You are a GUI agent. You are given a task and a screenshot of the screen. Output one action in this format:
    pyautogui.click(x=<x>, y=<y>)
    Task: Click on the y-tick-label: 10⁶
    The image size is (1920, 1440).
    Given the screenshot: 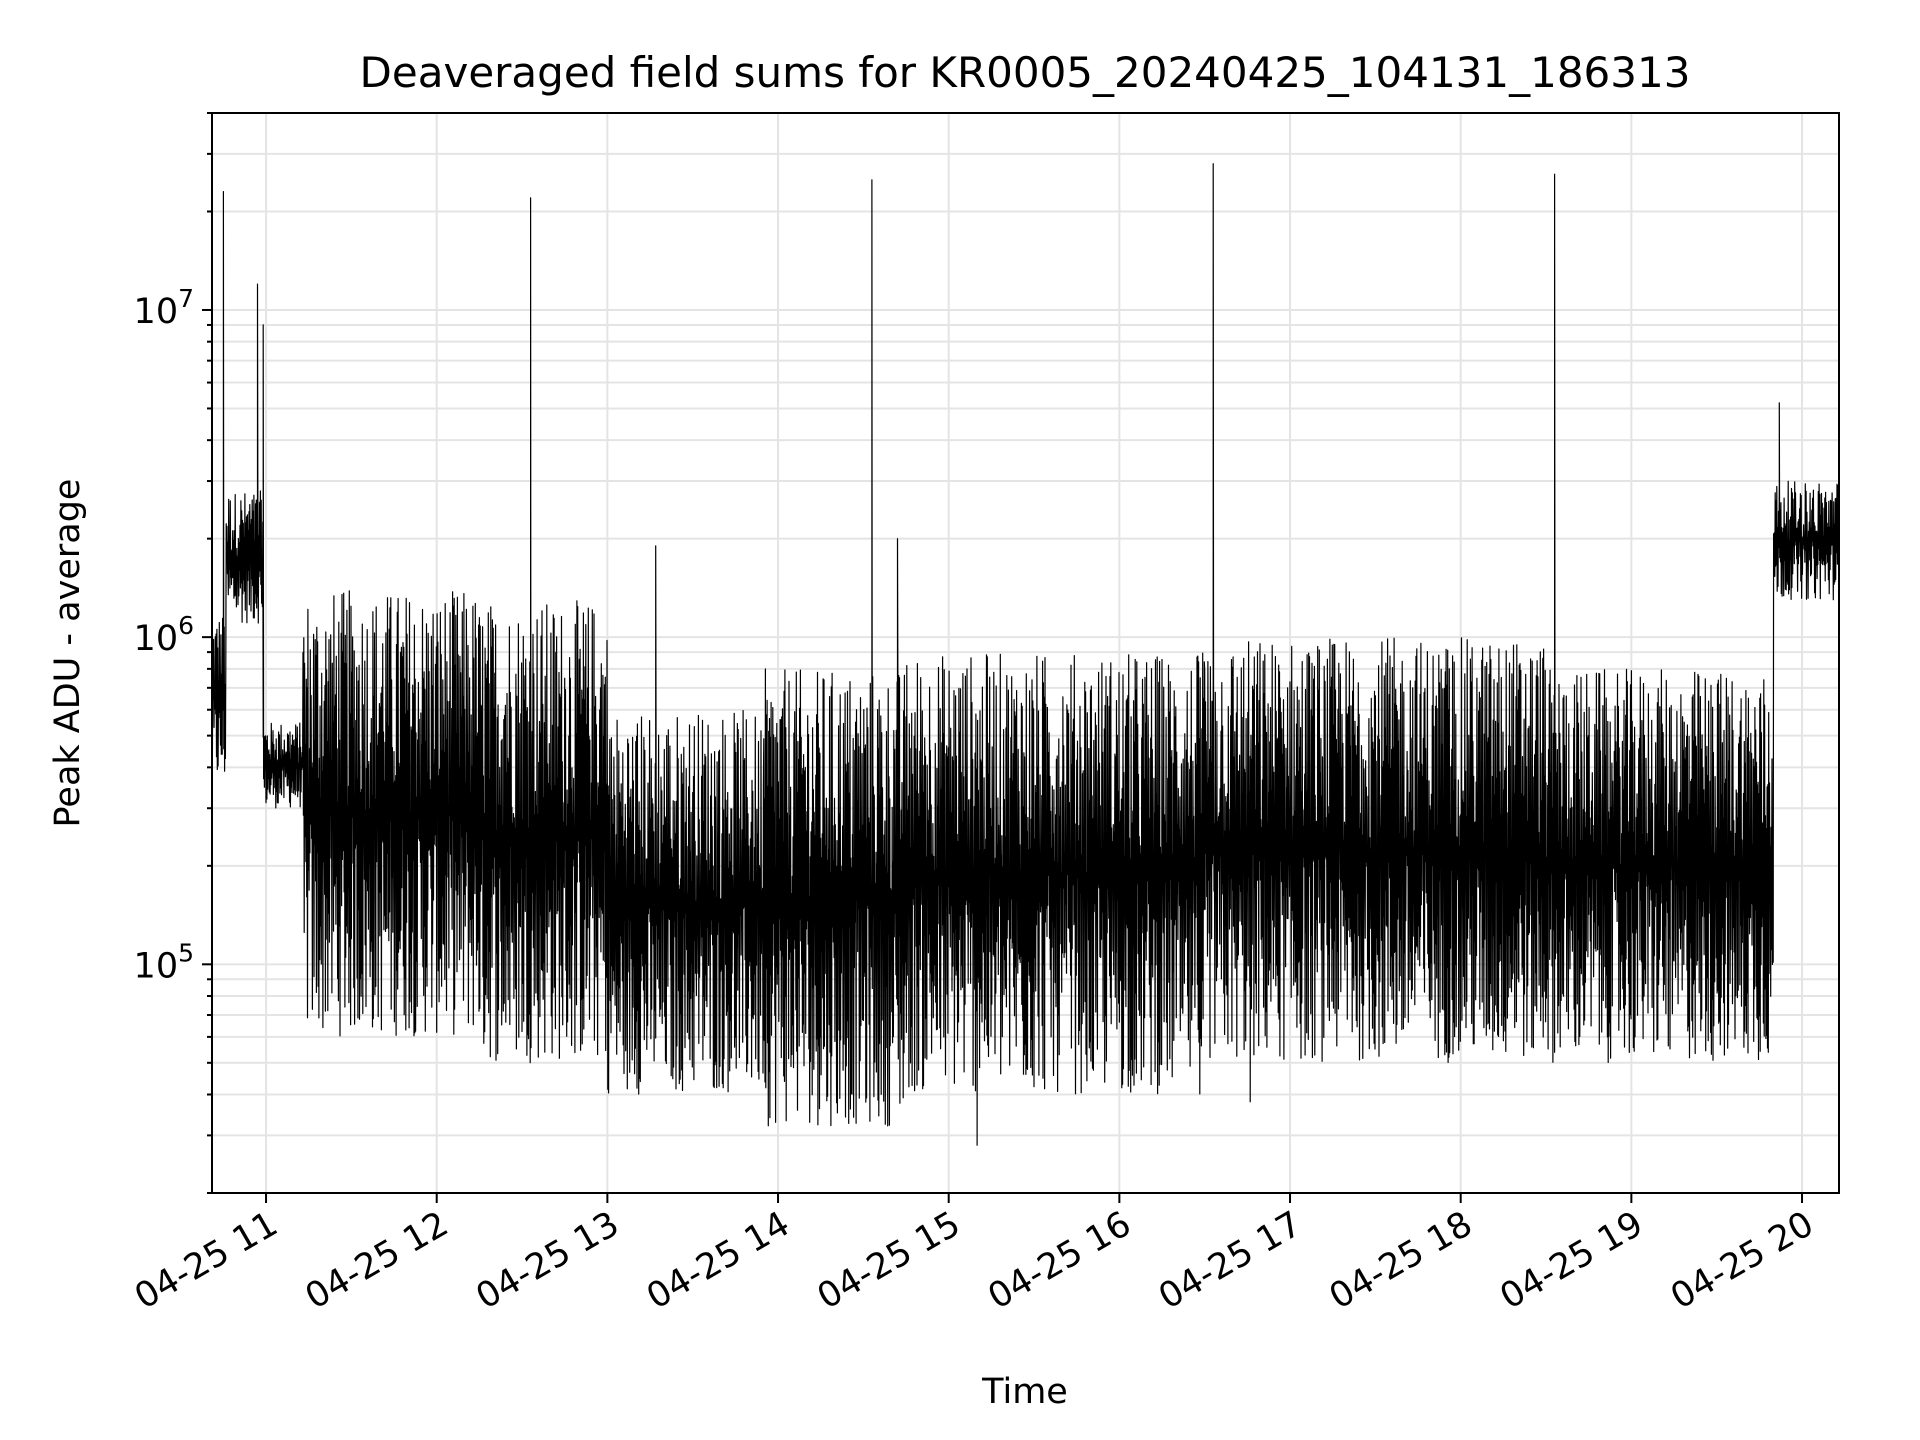 What is the action you would take?
    pyautogui.click(x=164, y=635)
    